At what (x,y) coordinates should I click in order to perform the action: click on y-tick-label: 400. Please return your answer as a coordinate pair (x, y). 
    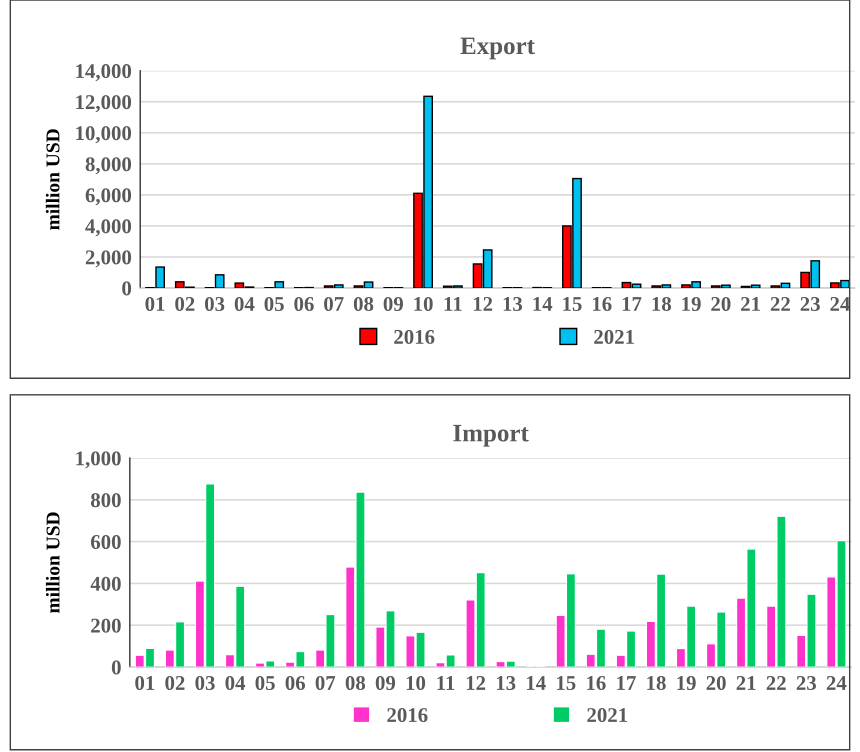
    Looking at the image, I should click on (105, 583).